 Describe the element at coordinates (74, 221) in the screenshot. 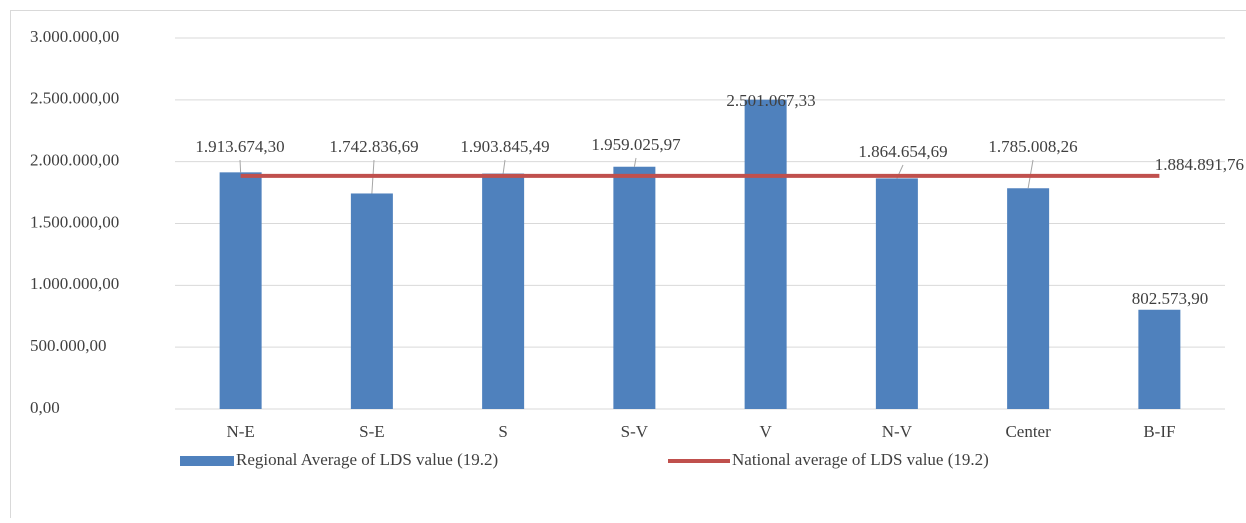

I see `y-tick-label: 1.500.000,00` at that location.